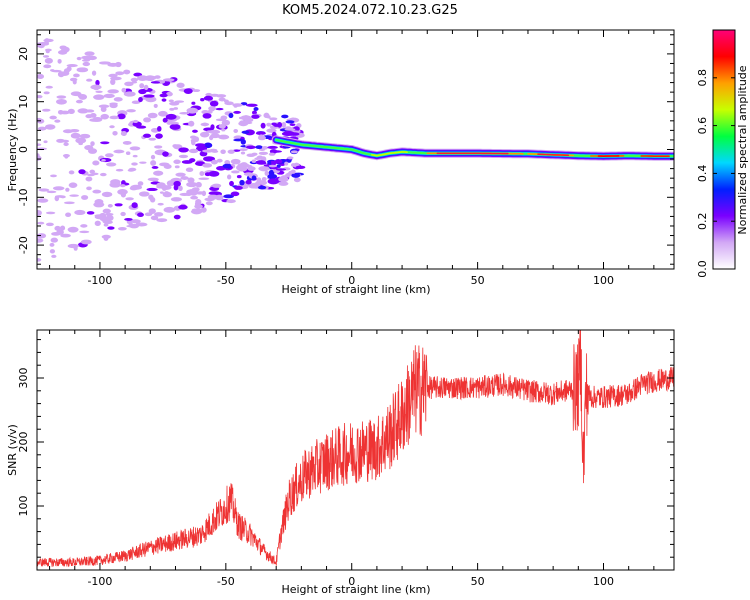 This screenshot has width=750, height=600. Describe the element at coordinates (702, 78) in the screenshot. I see `colorbar-tick-label: 0.8` at that location.